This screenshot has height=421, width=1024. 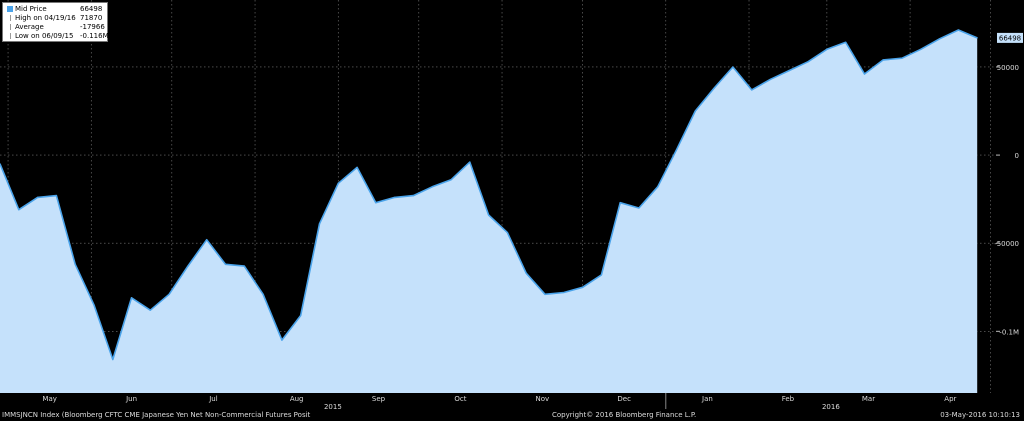 What do you see at coordinates (333, 407) in the screenshot?
I see `x-year-label: 2015` at bounding box center [333, 407].